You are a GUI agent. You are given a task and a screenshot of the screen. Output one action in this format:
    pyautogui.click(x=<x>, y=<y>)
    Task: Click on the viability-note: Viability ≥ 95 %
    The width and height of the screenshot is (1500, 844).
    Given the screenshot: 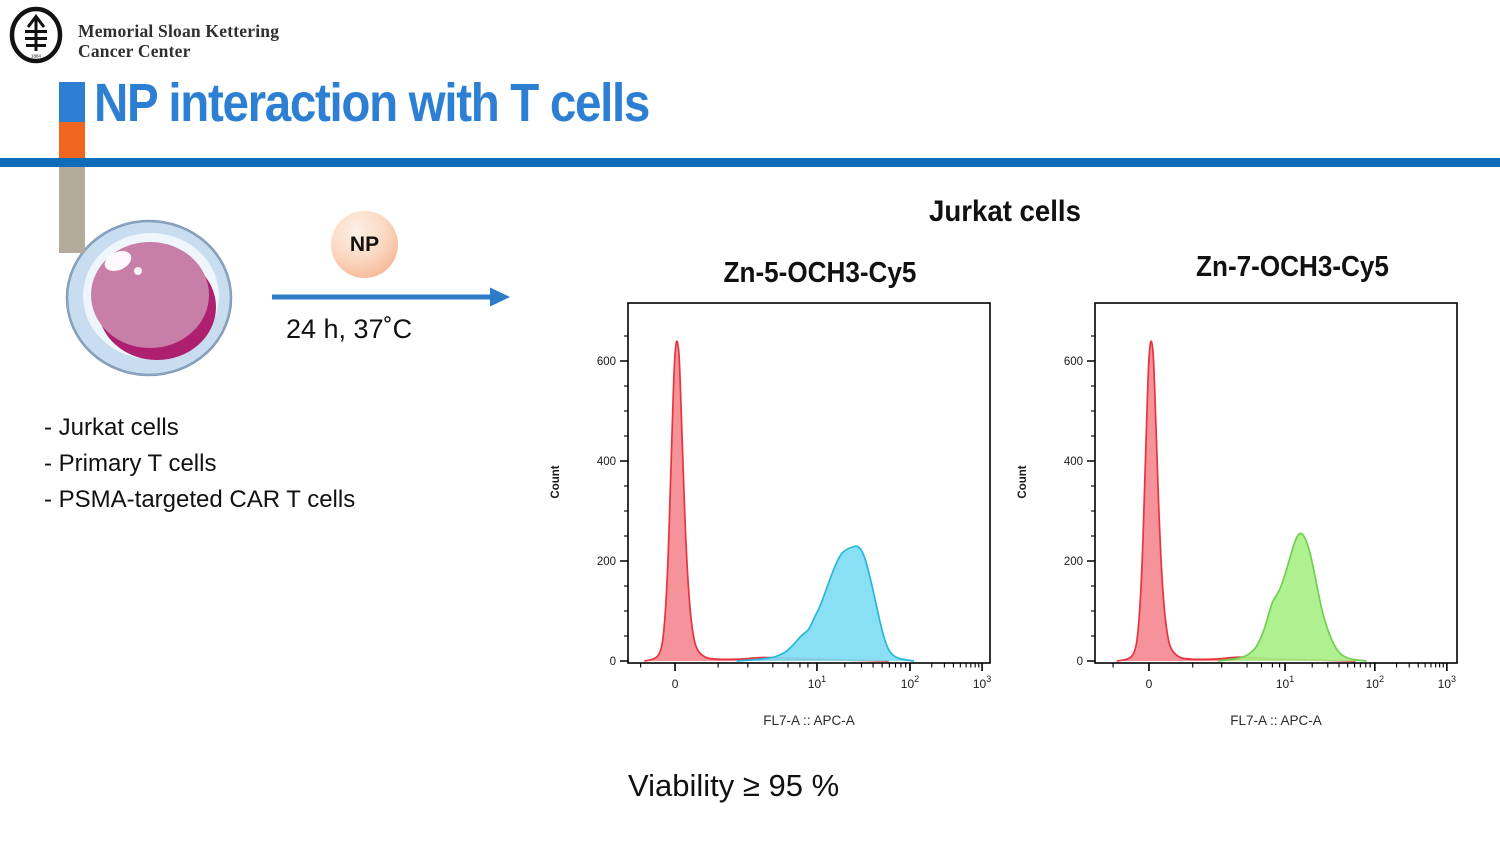 What is the action you would take?
    pyautogui.click(x=734, y=785)
    